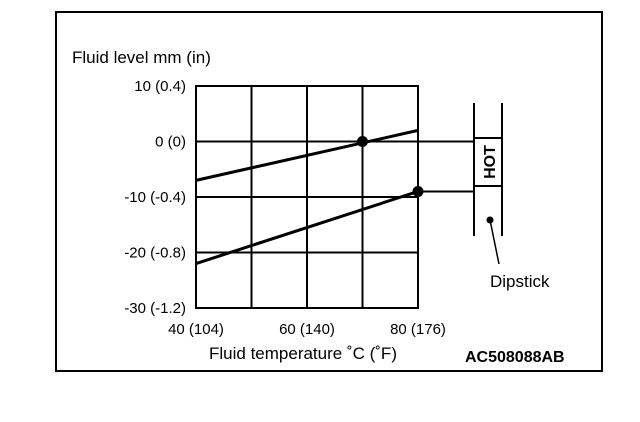 The image size is (640, 422). I want to click on x-tick-label: 80 (176), so click(418, 329).